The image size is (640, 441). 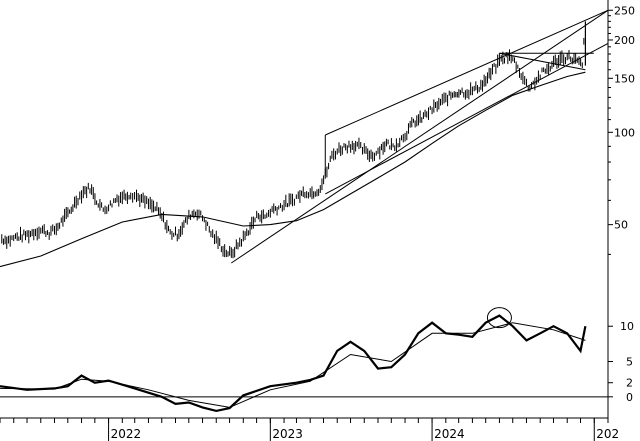 What do you see at coordinates (629, 362) in the screenshot?
I see `osc-tick-label: 5` at bounding box center [629, 362].